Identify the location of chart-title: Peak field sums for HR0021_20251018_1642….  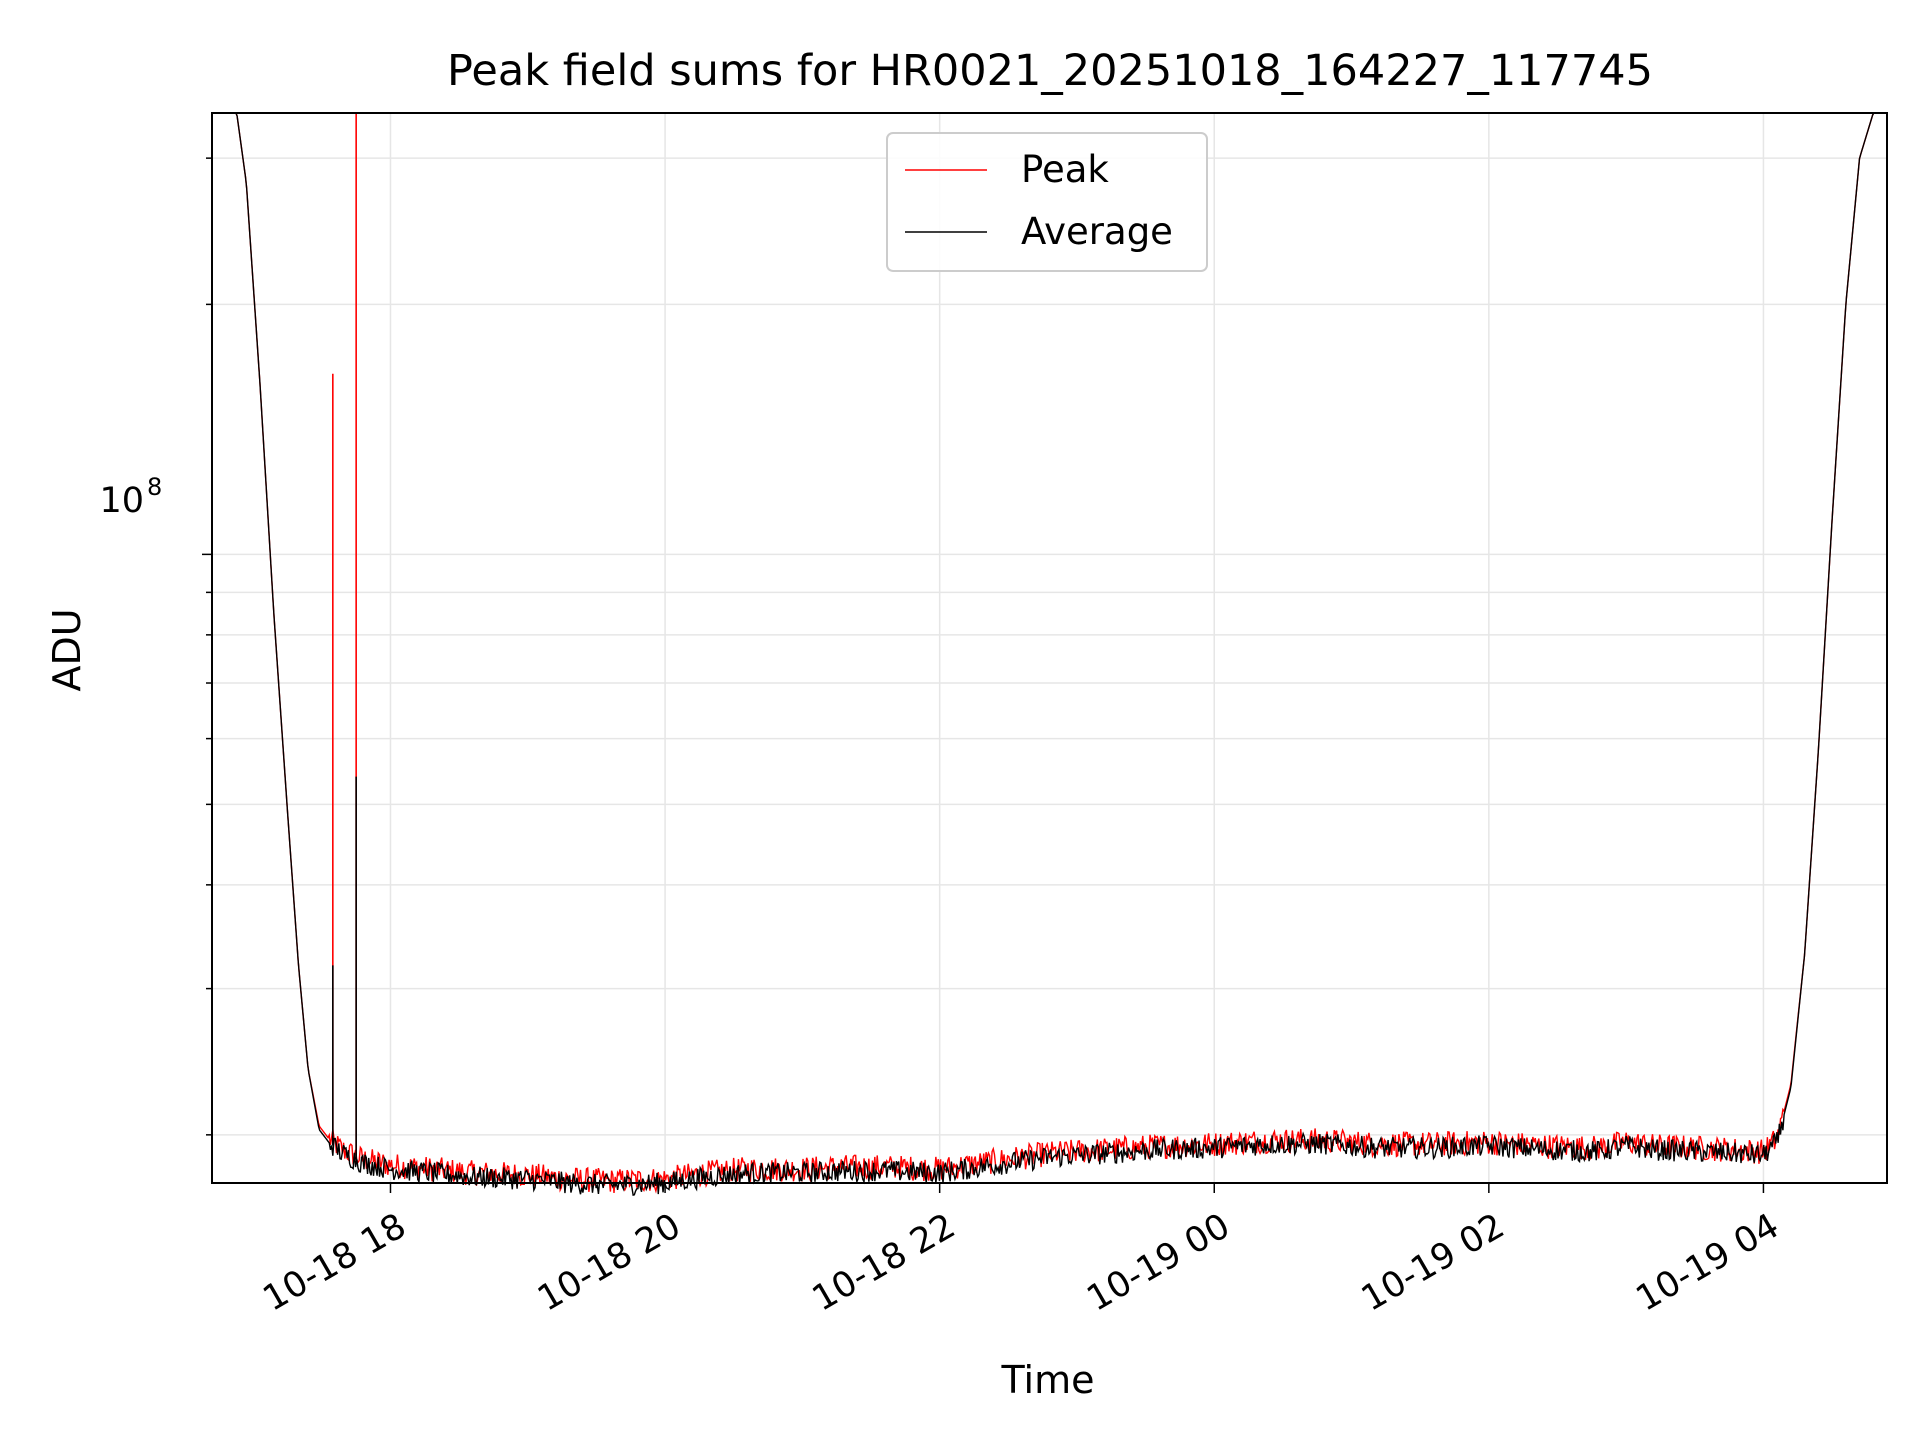
(1050, 71).